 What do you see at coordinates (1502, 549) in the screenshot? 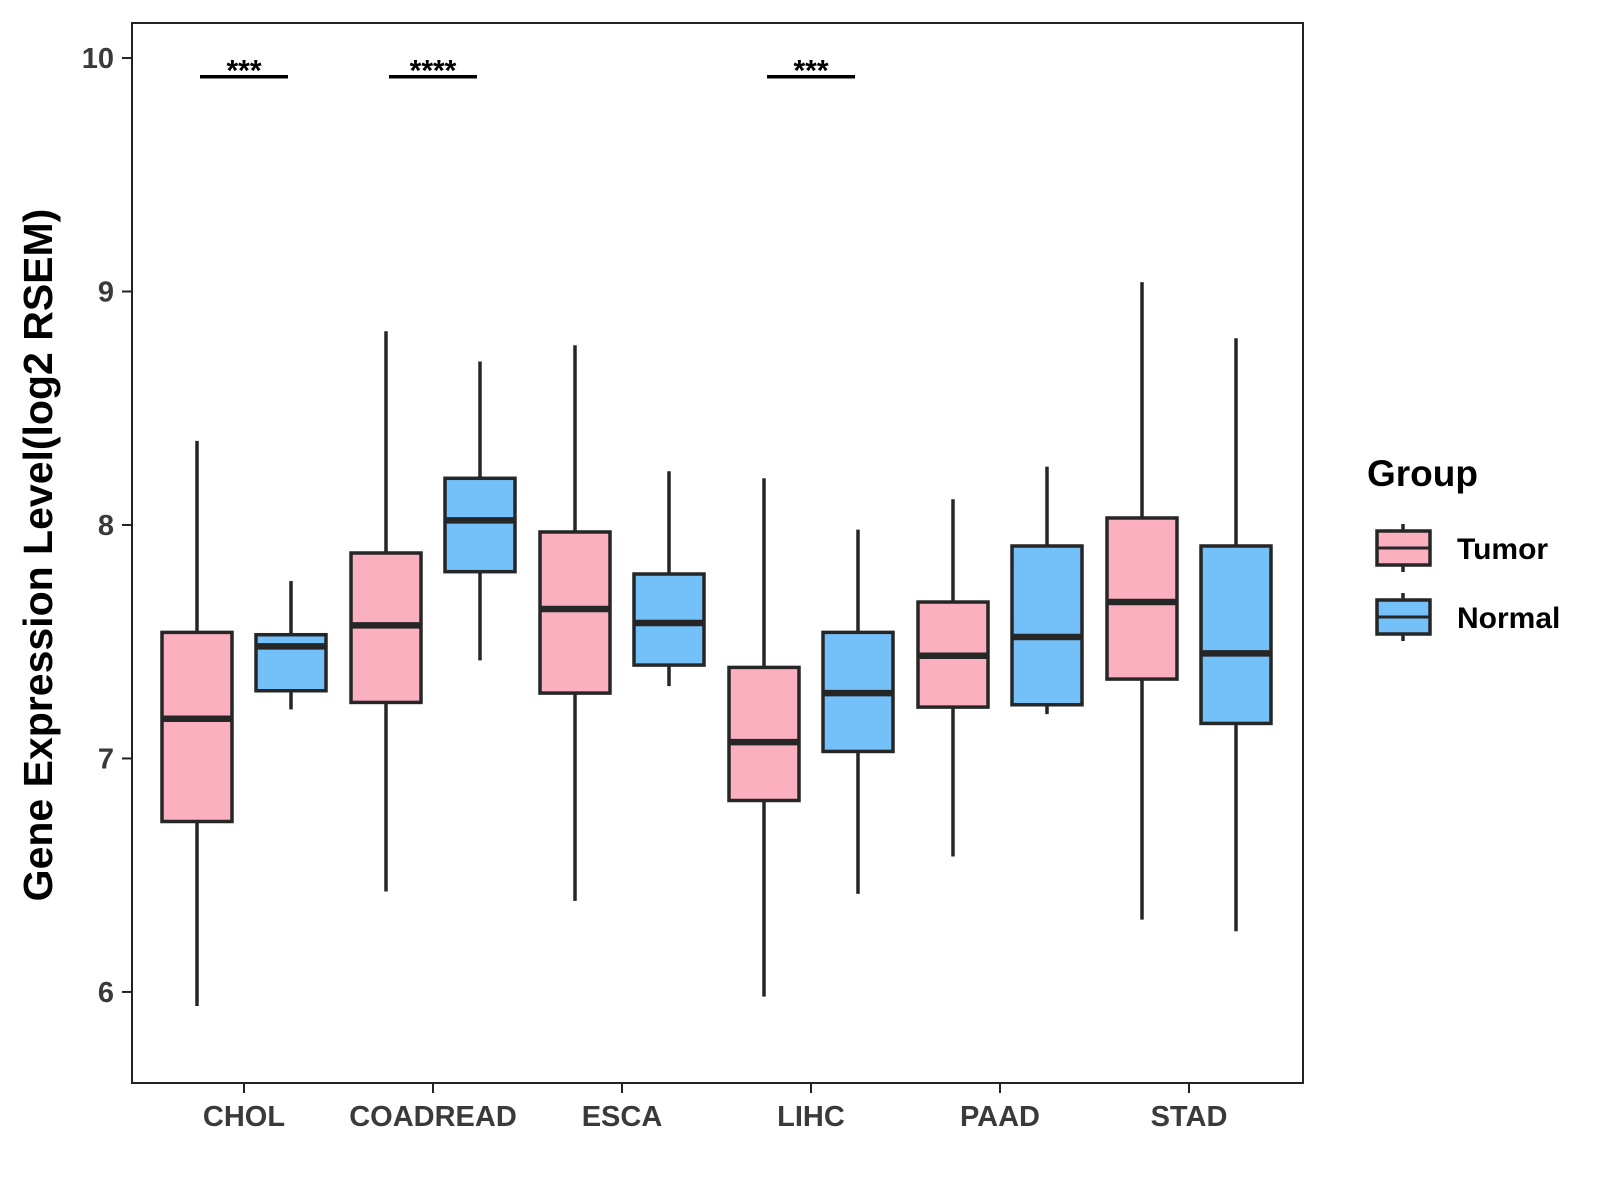
I see `legend-label-tumor: Tumor` at bounding box center [1502, 549].